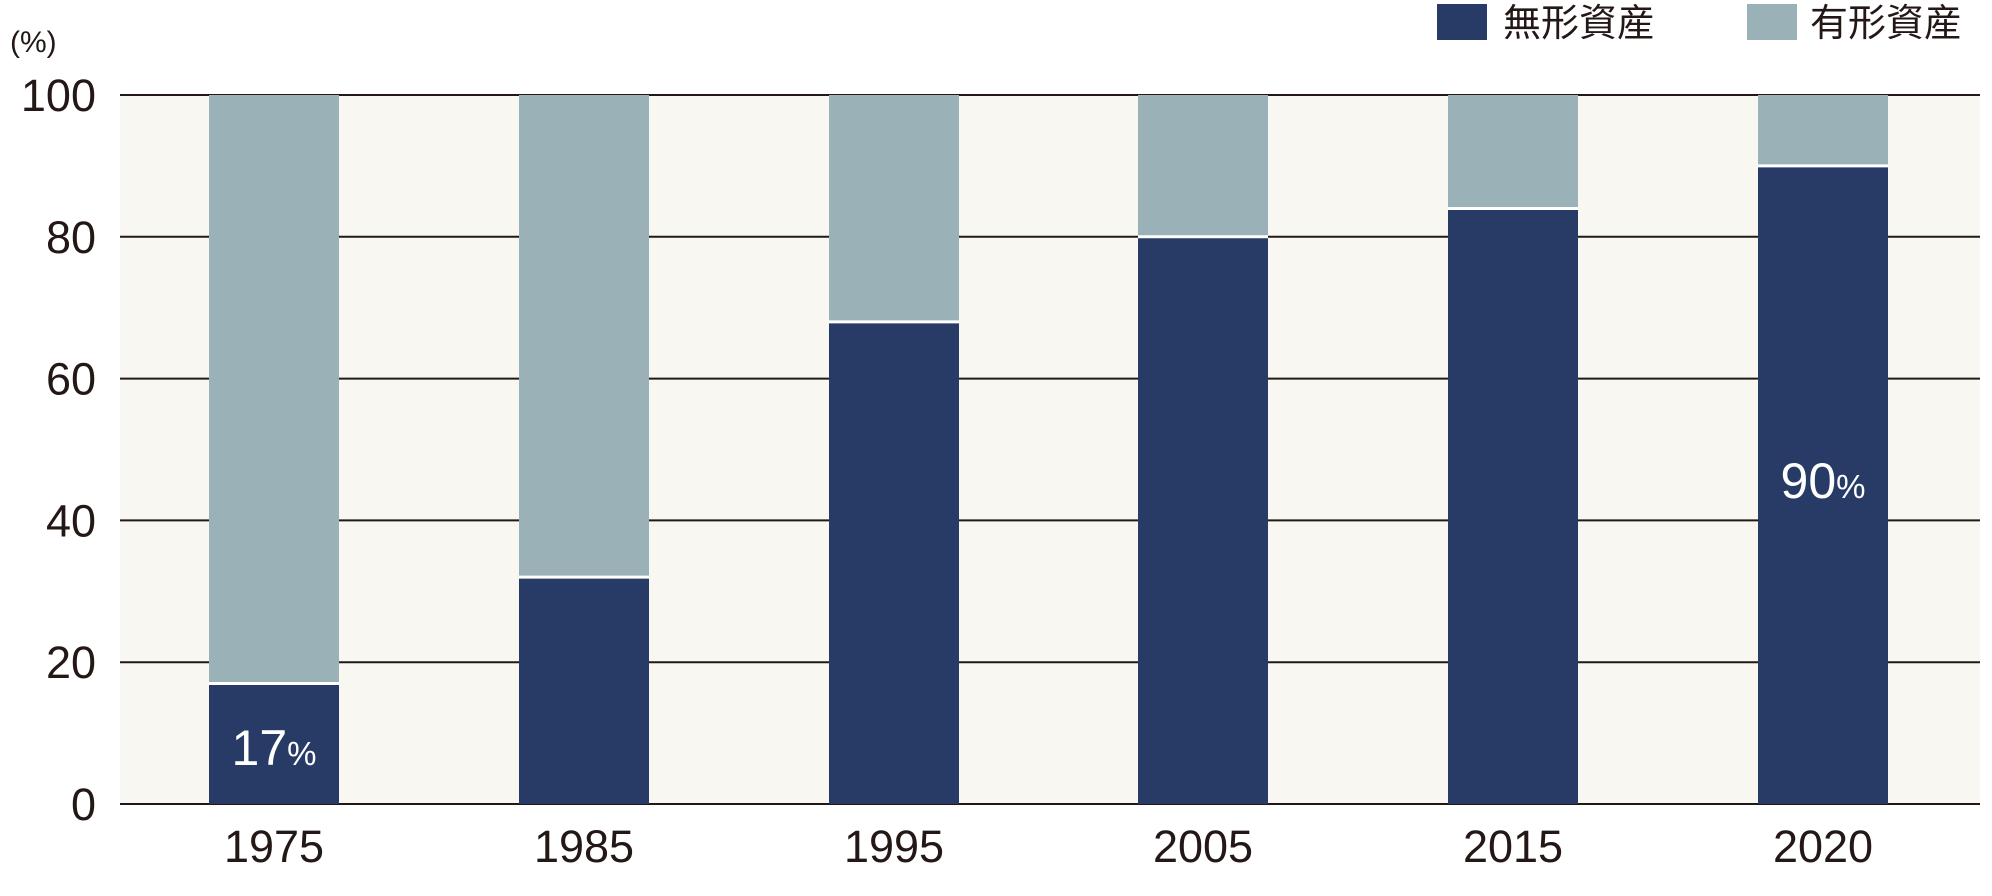 The height and width of the screenshot is (896, 1992). I want to click on data-label-2020: 90%, so click(1823, 481).